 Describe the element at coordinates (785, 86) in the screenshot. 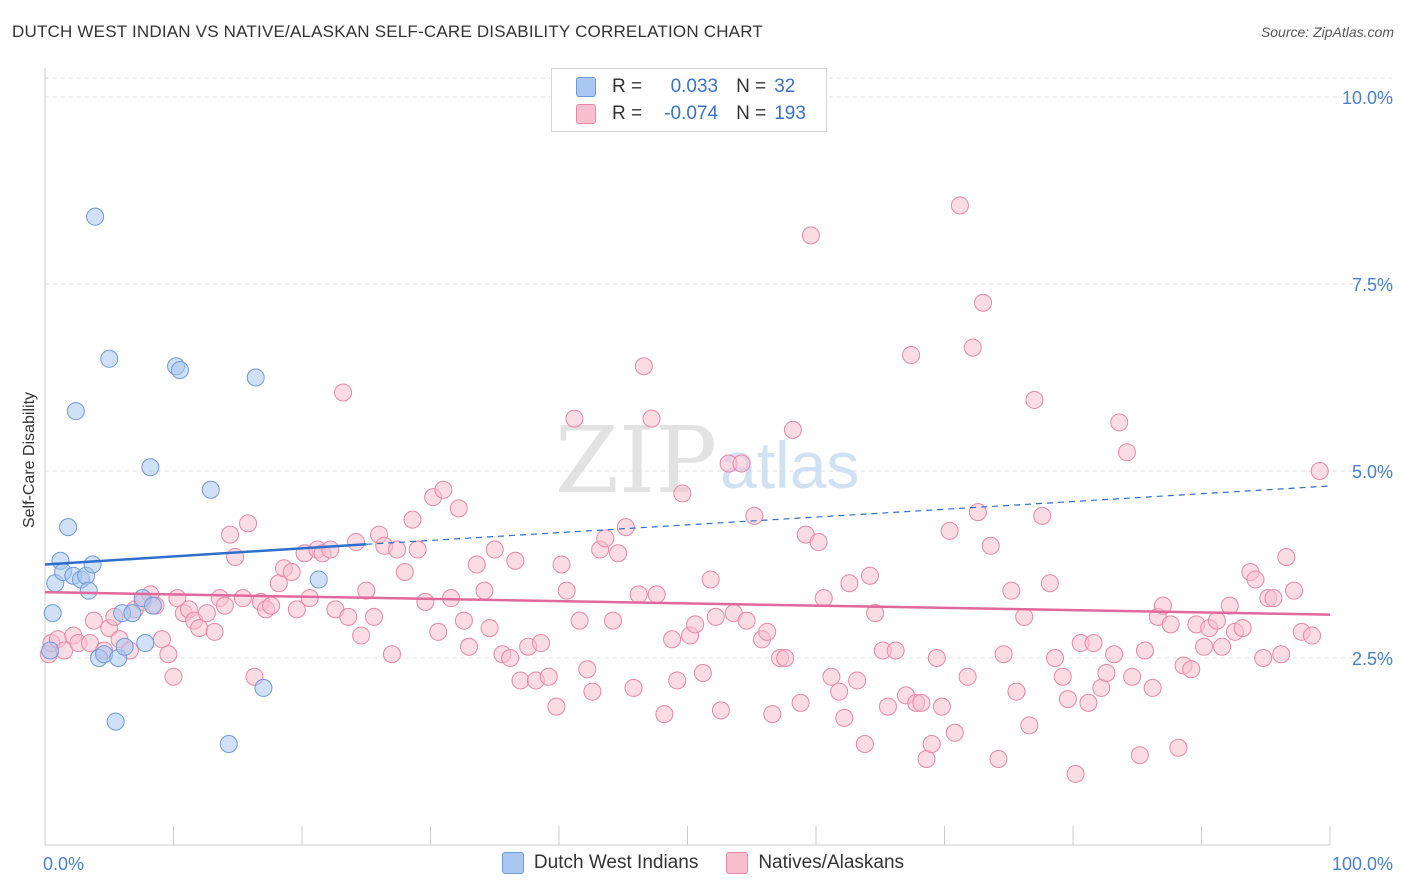

I see `n-value: 32` at that location.